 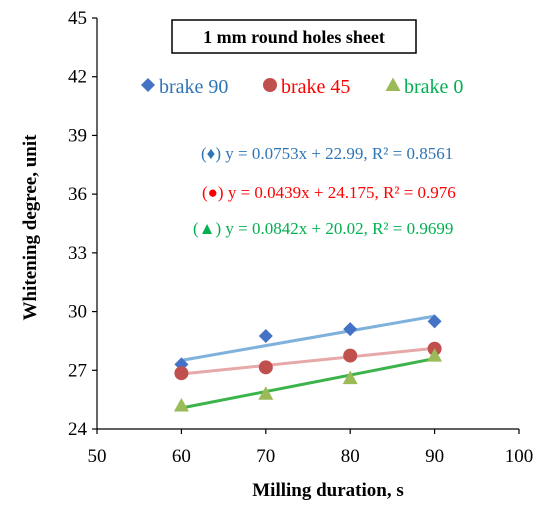 What do you see at coordinates (329, 192) in the screenshot?
I see `trend-equation: (●) y = 0.0439x + 24.175, R² = 0.976` at bounding box center [329, 192].